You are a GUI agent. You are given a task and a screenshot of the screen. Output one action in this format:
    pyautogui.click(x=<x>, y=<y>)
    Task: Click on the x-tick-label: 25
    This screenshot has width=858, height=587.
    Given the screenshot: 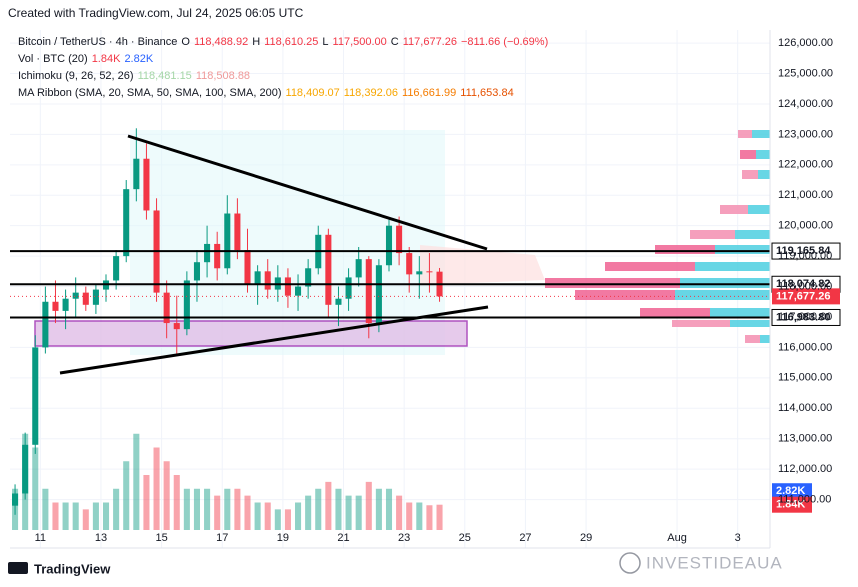 What is the action you would take?
    pyautogui.click(x=465, y=538)
    